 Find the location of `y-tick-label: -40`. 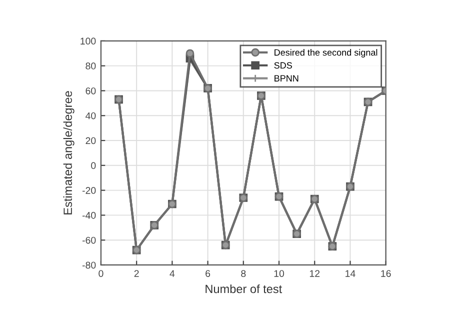

y-tick-label: -40 is located at coordinates (89, 215).